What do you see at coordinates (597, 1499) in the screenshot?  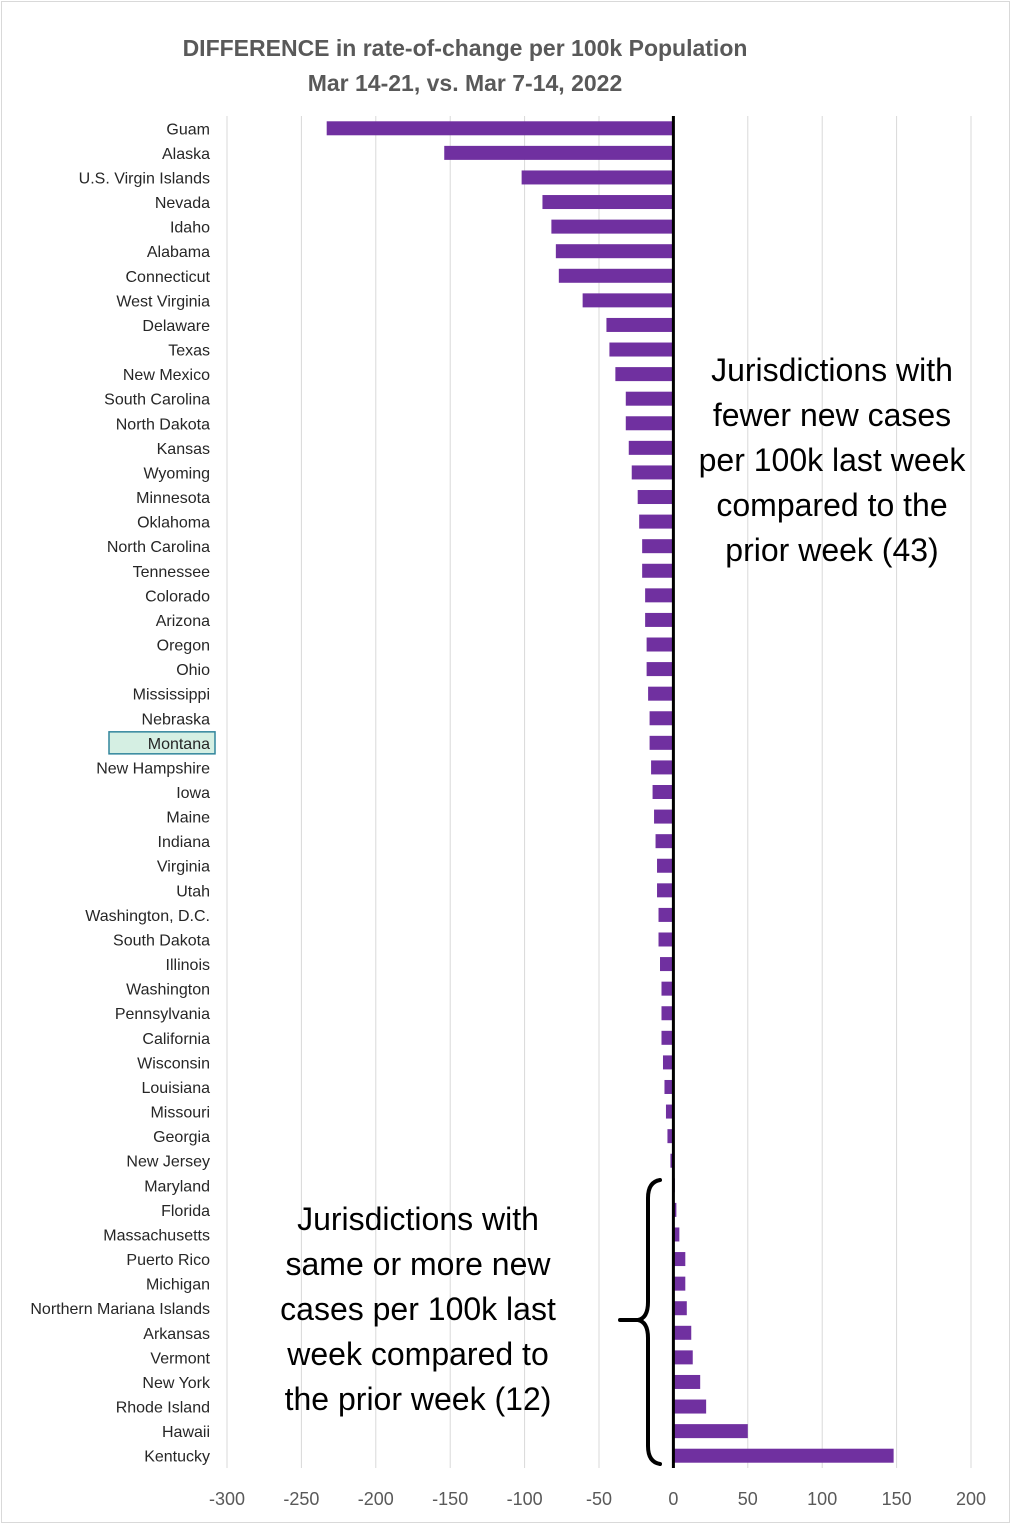 I see `x-tick-labels: -300 -250 -200 -150 -100 -50 0 50 100 150 200` at bounding box center [597, 1499].